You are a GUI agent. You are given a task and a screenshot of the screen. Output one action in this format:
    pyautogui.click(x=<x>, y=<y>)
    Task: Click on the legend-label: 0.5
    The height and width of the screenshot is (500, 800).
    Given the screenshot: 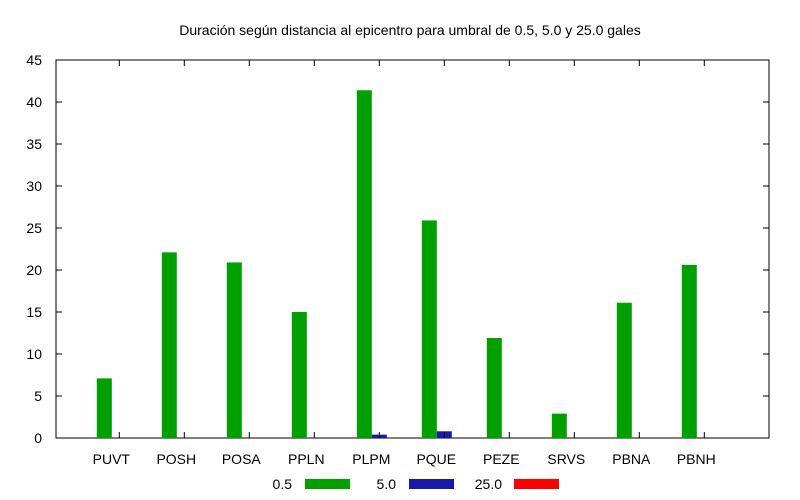 What is the action you would take?
    pyautogui.click(x=283, y=484)
    